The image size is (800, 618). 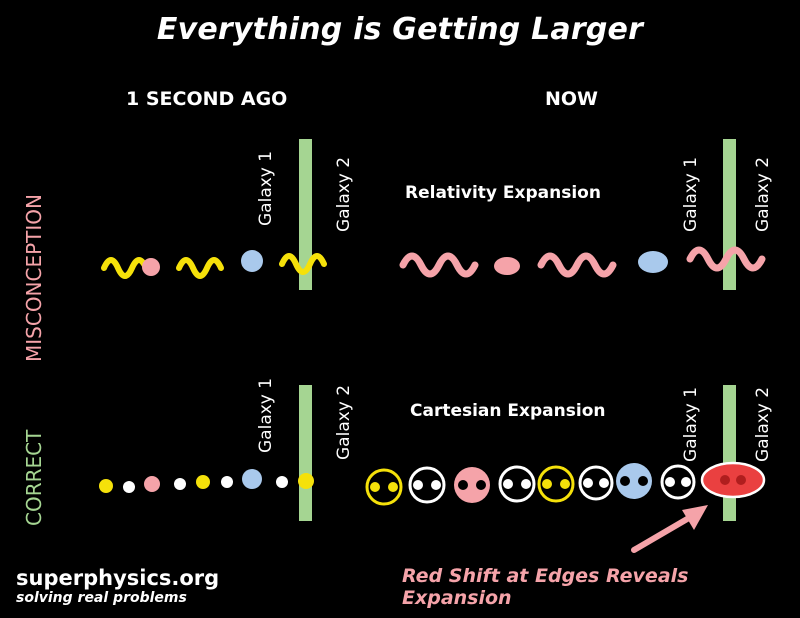 I want to click on subtitle-relativity: Relativity Expansion, so click(x=503, y=193).